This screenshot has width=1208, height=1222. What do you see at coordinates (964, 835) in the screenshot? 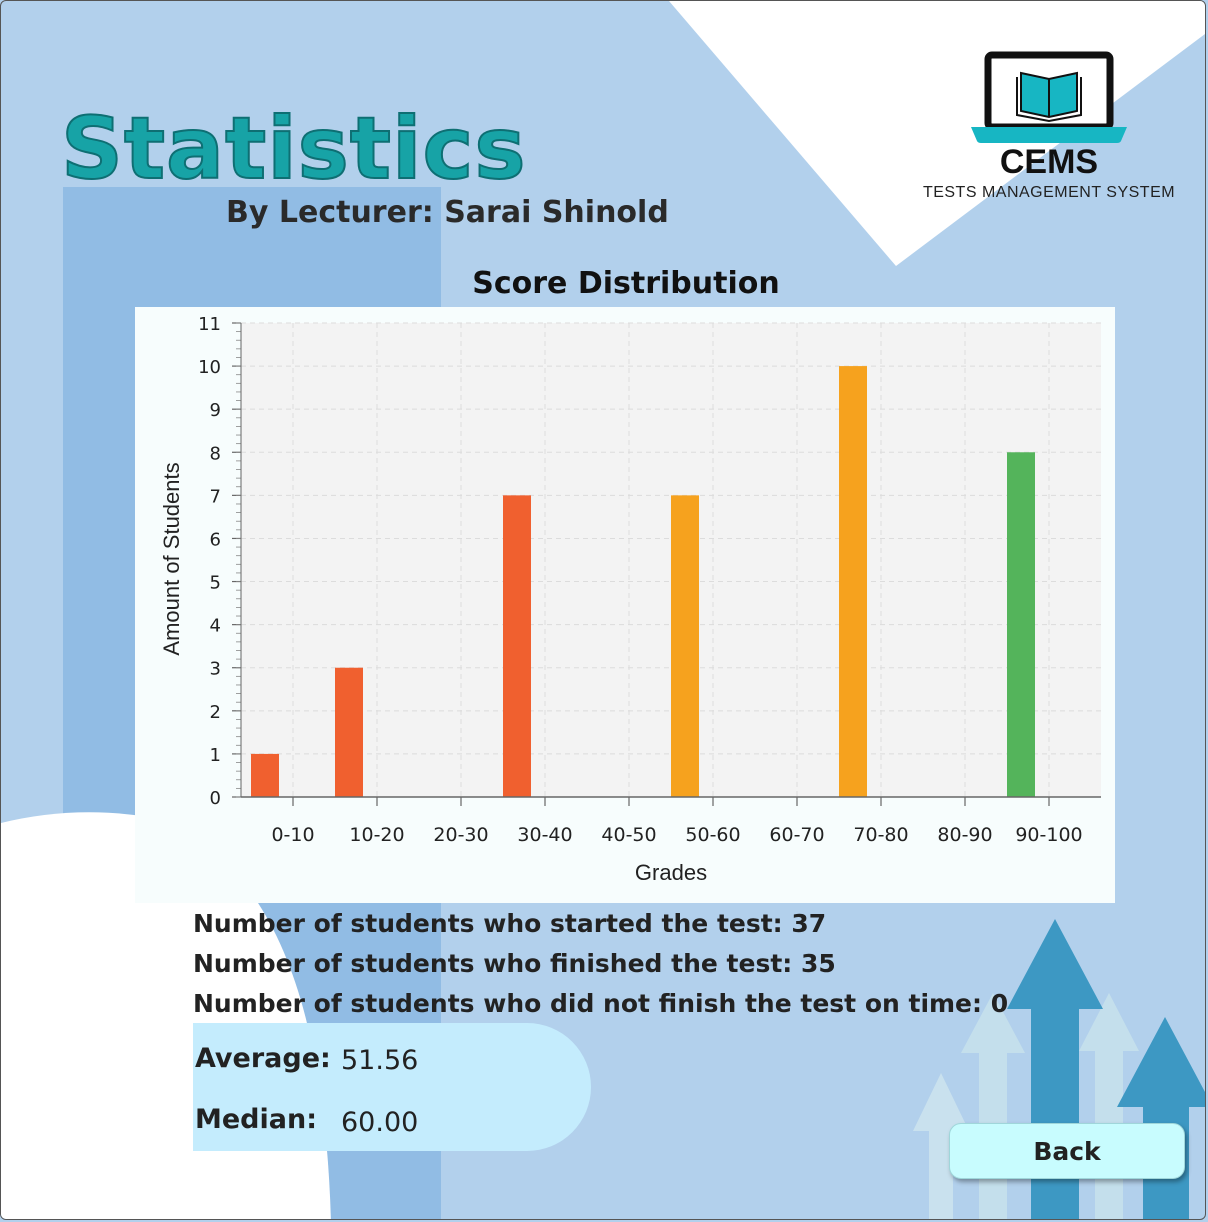
I see `x-tick-label: 80-90` at bounding box center [964, 835].